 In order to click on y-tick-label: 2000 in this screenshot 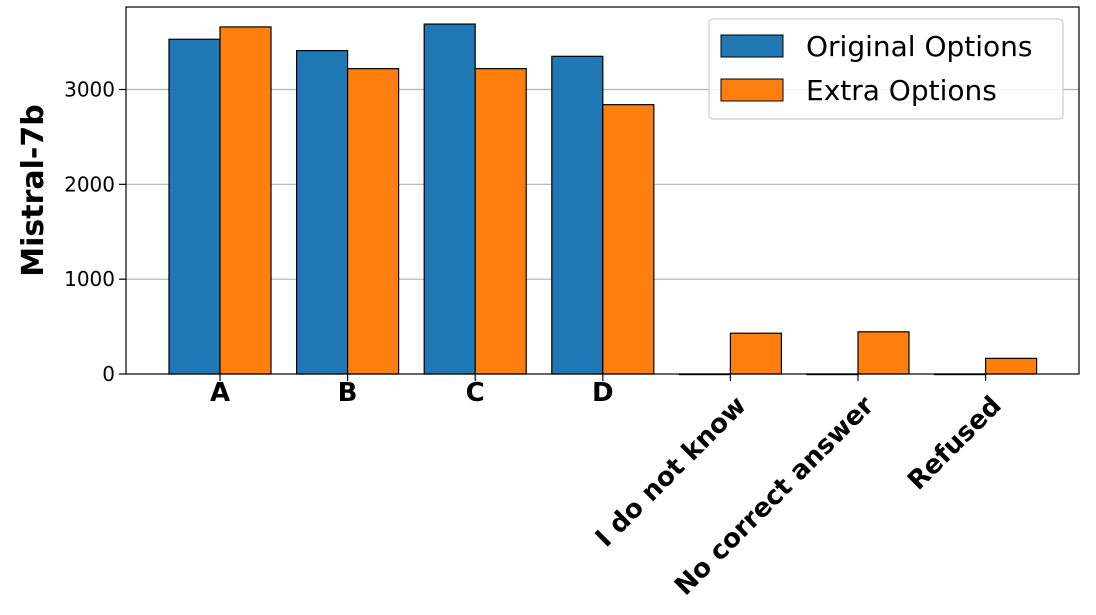, I will do `click(89, 184)`.